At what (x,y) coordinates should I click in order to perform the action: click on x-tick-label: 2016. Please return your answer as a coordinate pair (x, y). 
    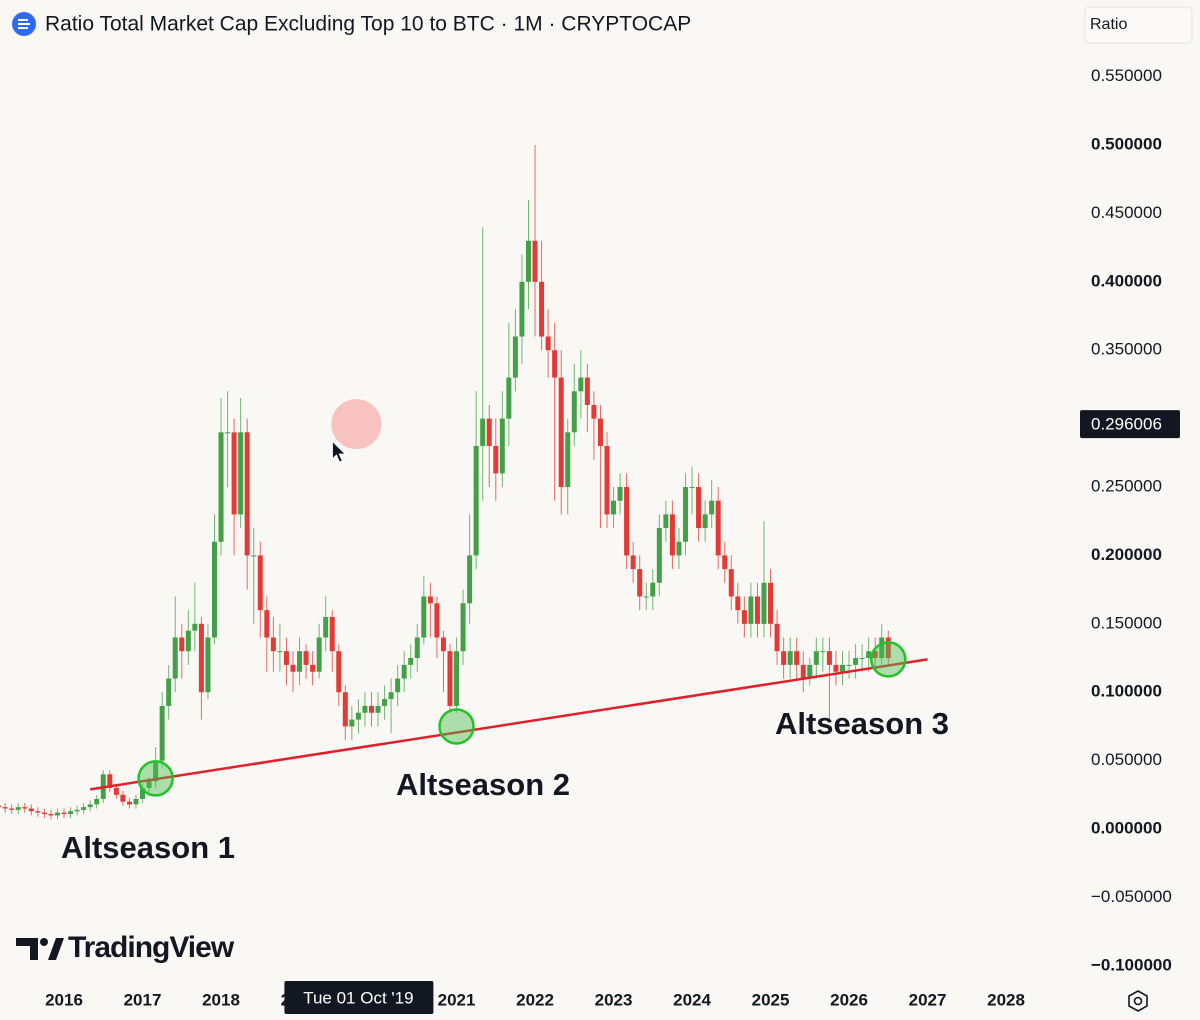
    Looking at the image, I should click on (64, 999).